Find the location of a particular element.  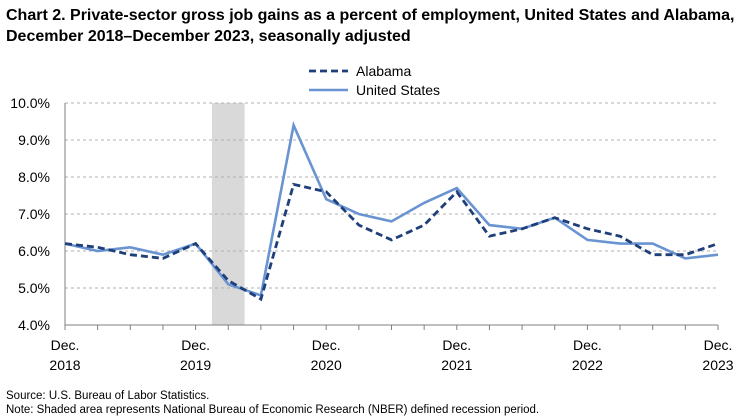

x-tick-label-year: 2021 is located at coordinates (456, 365).